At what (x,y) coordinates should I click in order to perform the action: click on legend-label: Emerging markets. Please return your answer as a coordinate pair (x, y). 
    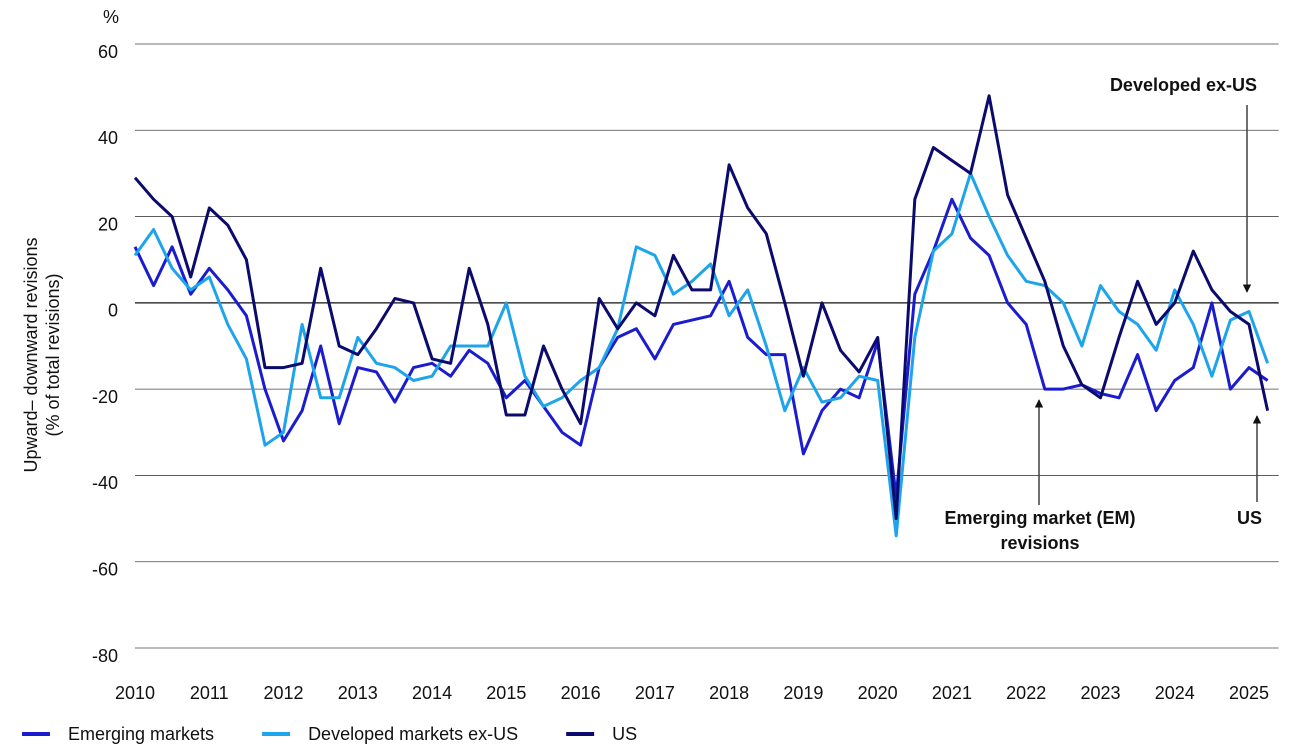
    Looking at the image, I should click on (141, 734).